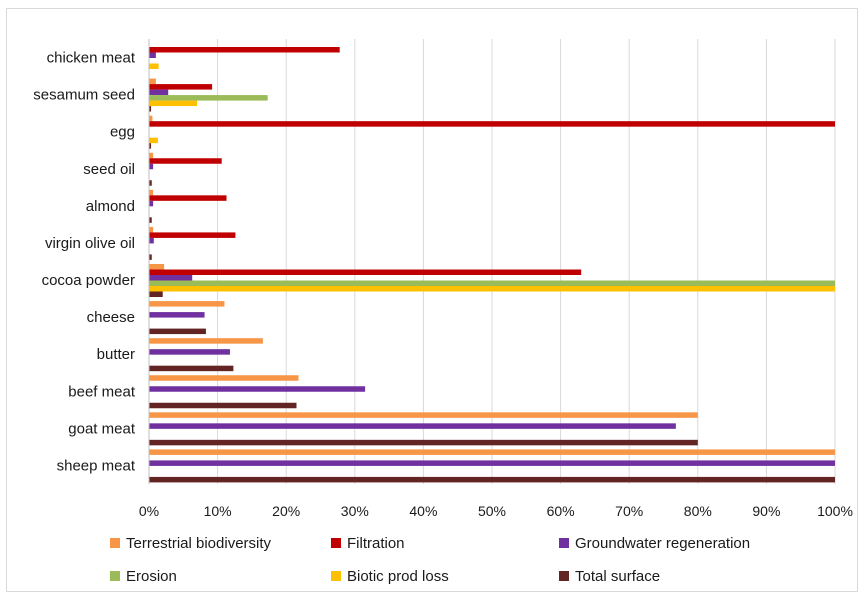 This screenshot has height=600, width=865. What do you see at coordinates (151, 576) in the screenshot?
I see `legend-label-erosion: Erosion` at bounding box center [151, 576].